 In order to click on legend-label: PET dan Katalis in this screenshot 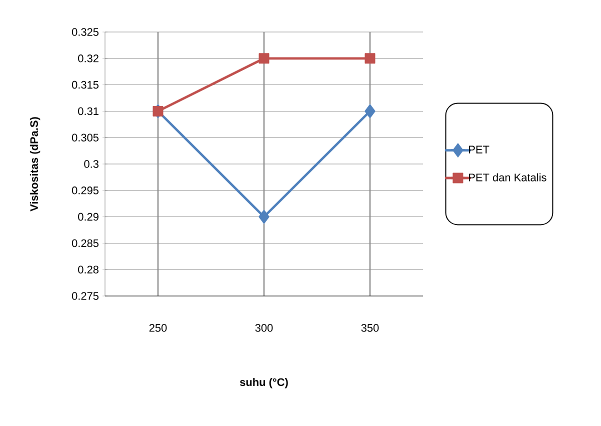, I will do `click(507, 177)`.